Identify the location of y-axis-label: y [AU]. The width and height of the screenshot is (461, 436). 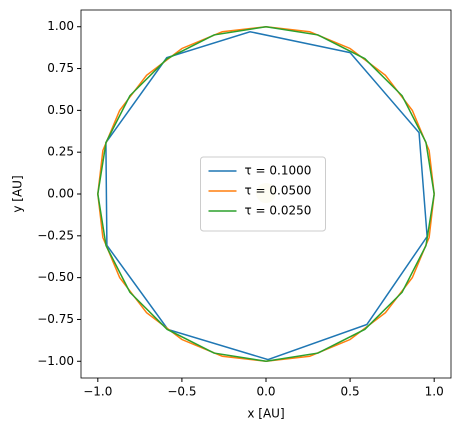
(18, 193).